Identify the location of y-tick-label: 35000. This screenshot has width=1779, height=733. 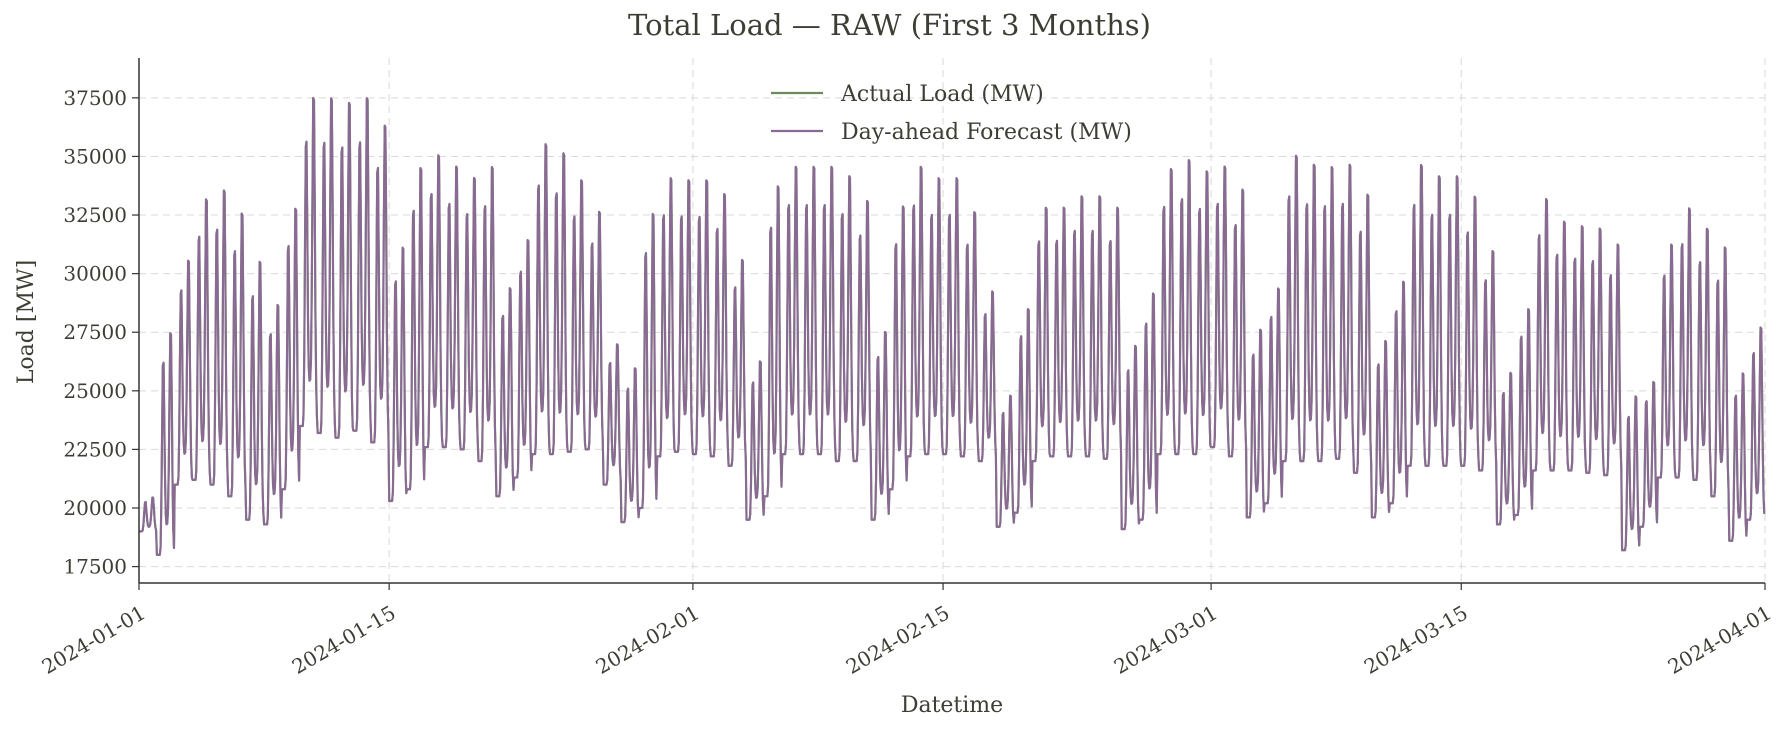
(95, 156).